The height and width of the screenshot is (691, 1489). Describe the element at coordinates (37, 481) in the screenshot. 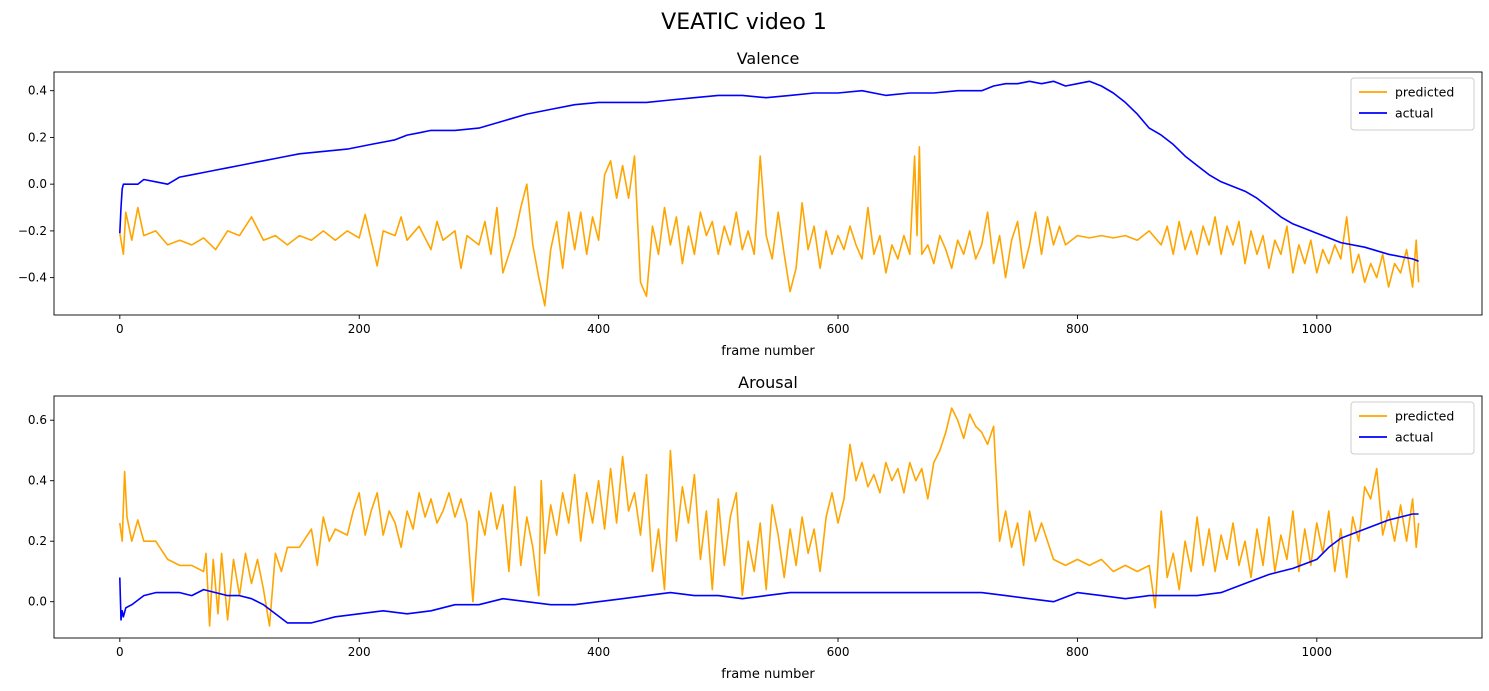

I see `arousal-y-tick-label: 0.4` at that location.